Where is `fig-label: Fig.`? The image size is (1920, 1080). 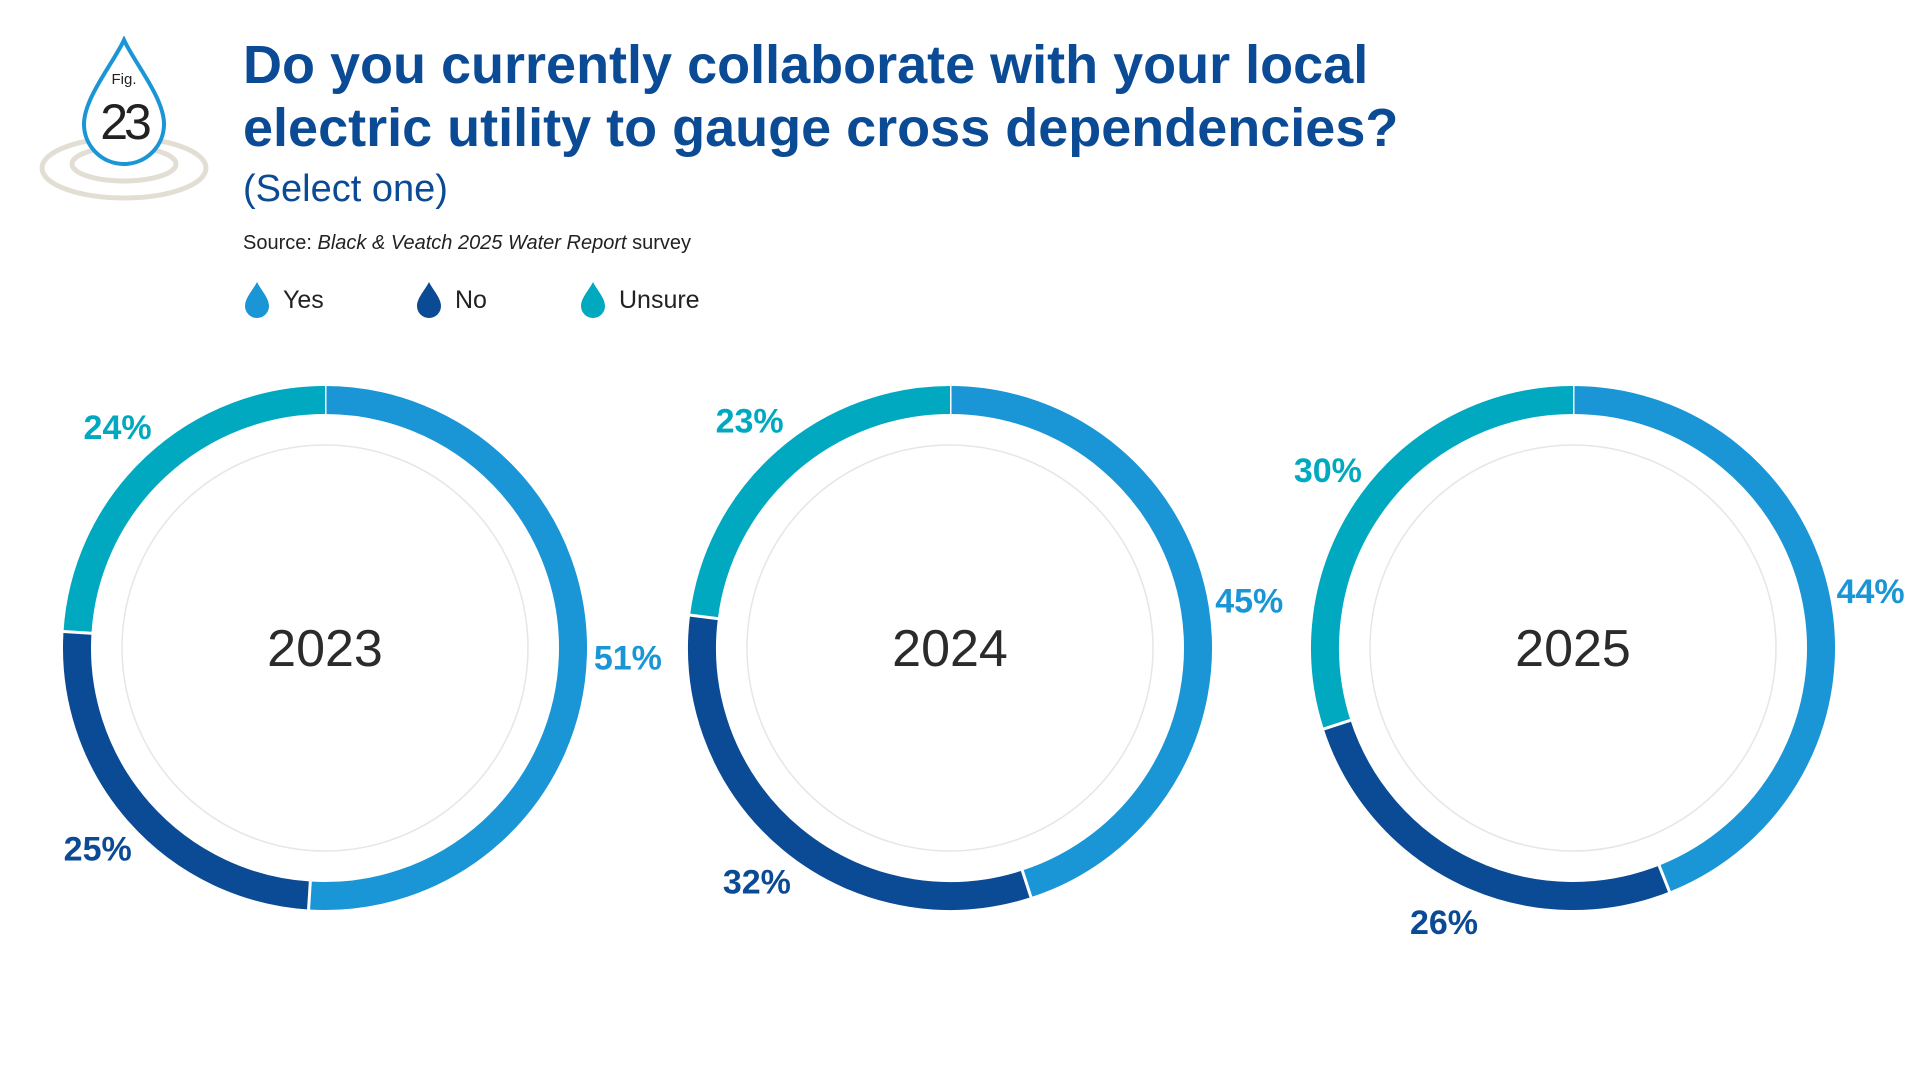
fig-label: Fig. is located at coordinates (123, 79).